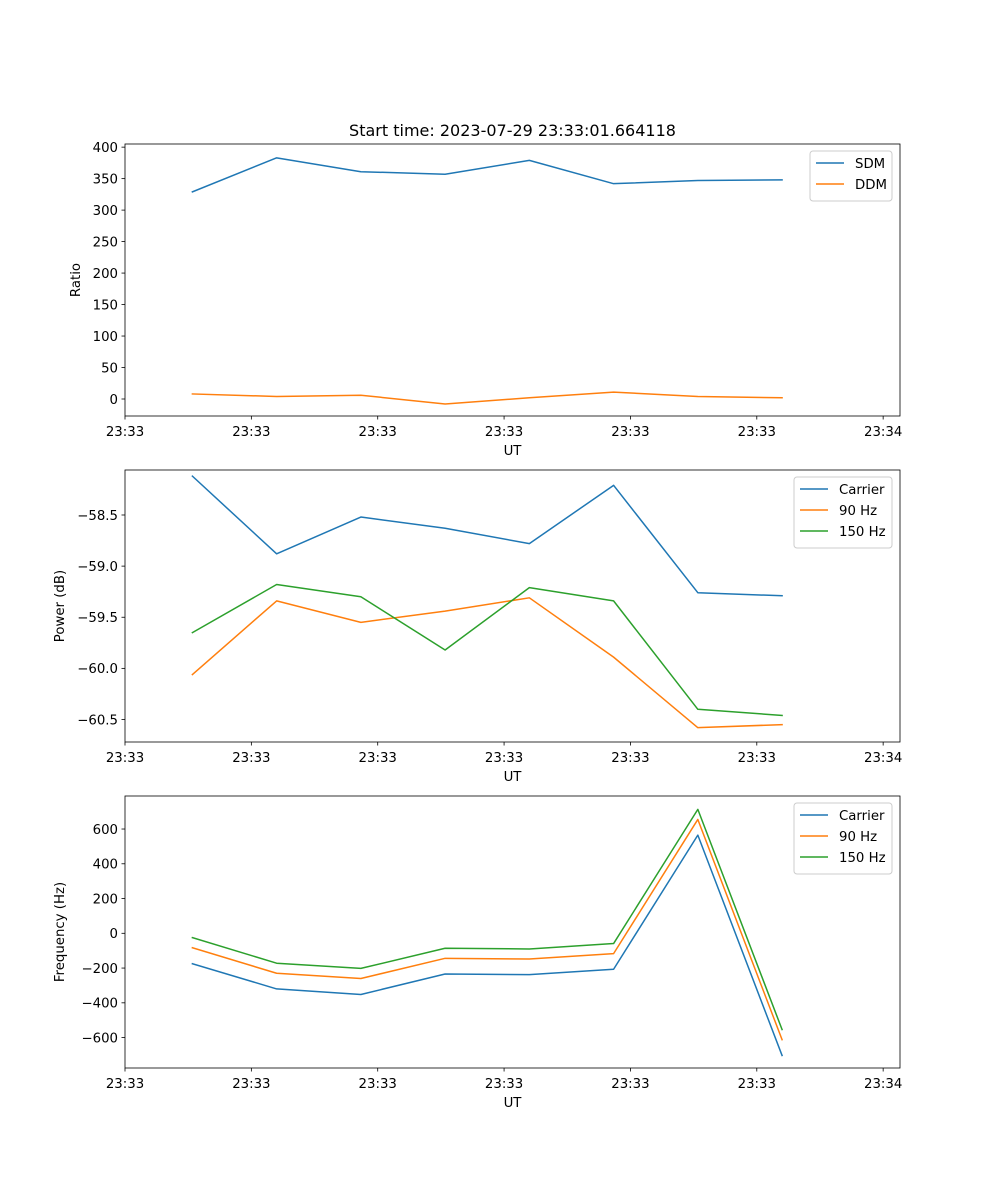 The height and width of the screenshot is (1200, 1000). I want to click on ratio-y-tick-label: 400, so click(105, 148).